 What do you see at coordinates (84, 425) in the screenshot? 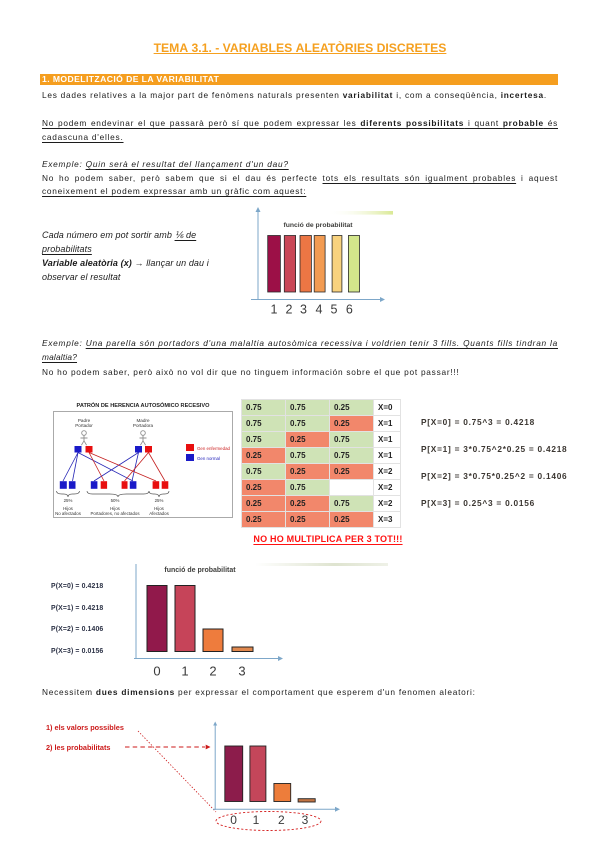
I see `svg-text: Portador` at bounding box center [84, 425].